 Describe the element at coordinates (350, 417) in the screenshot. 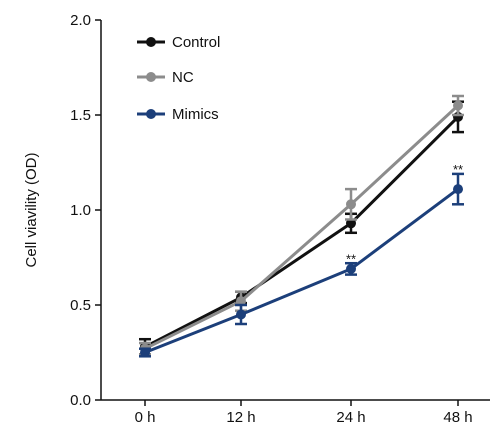

I see `x-tick-label: 24 h` at that location.